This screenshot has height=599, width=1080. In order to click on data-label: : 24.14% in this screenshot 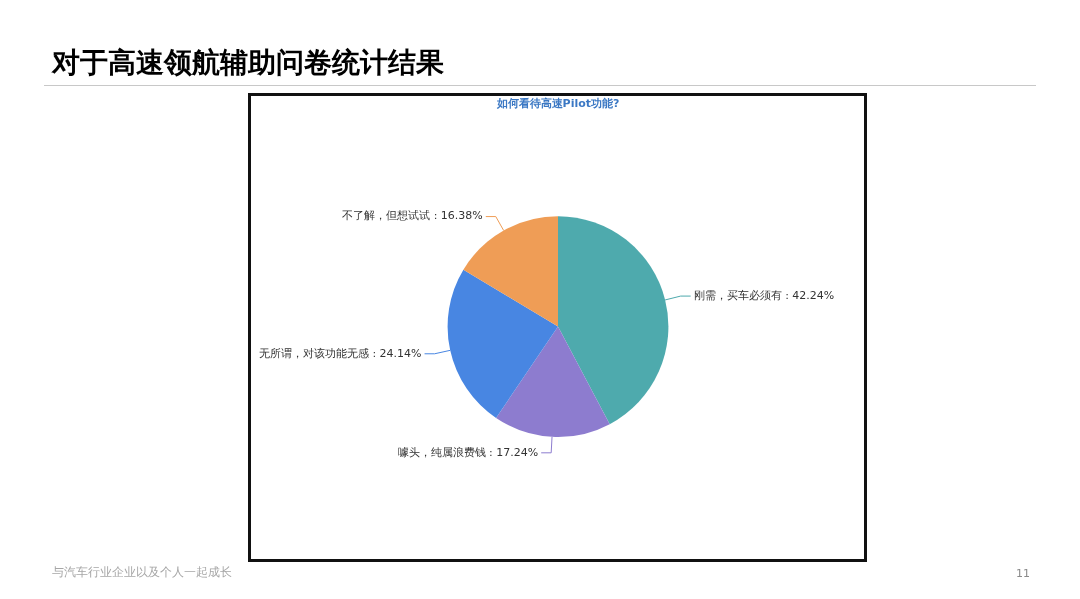, I will do `click(397, 353)`.